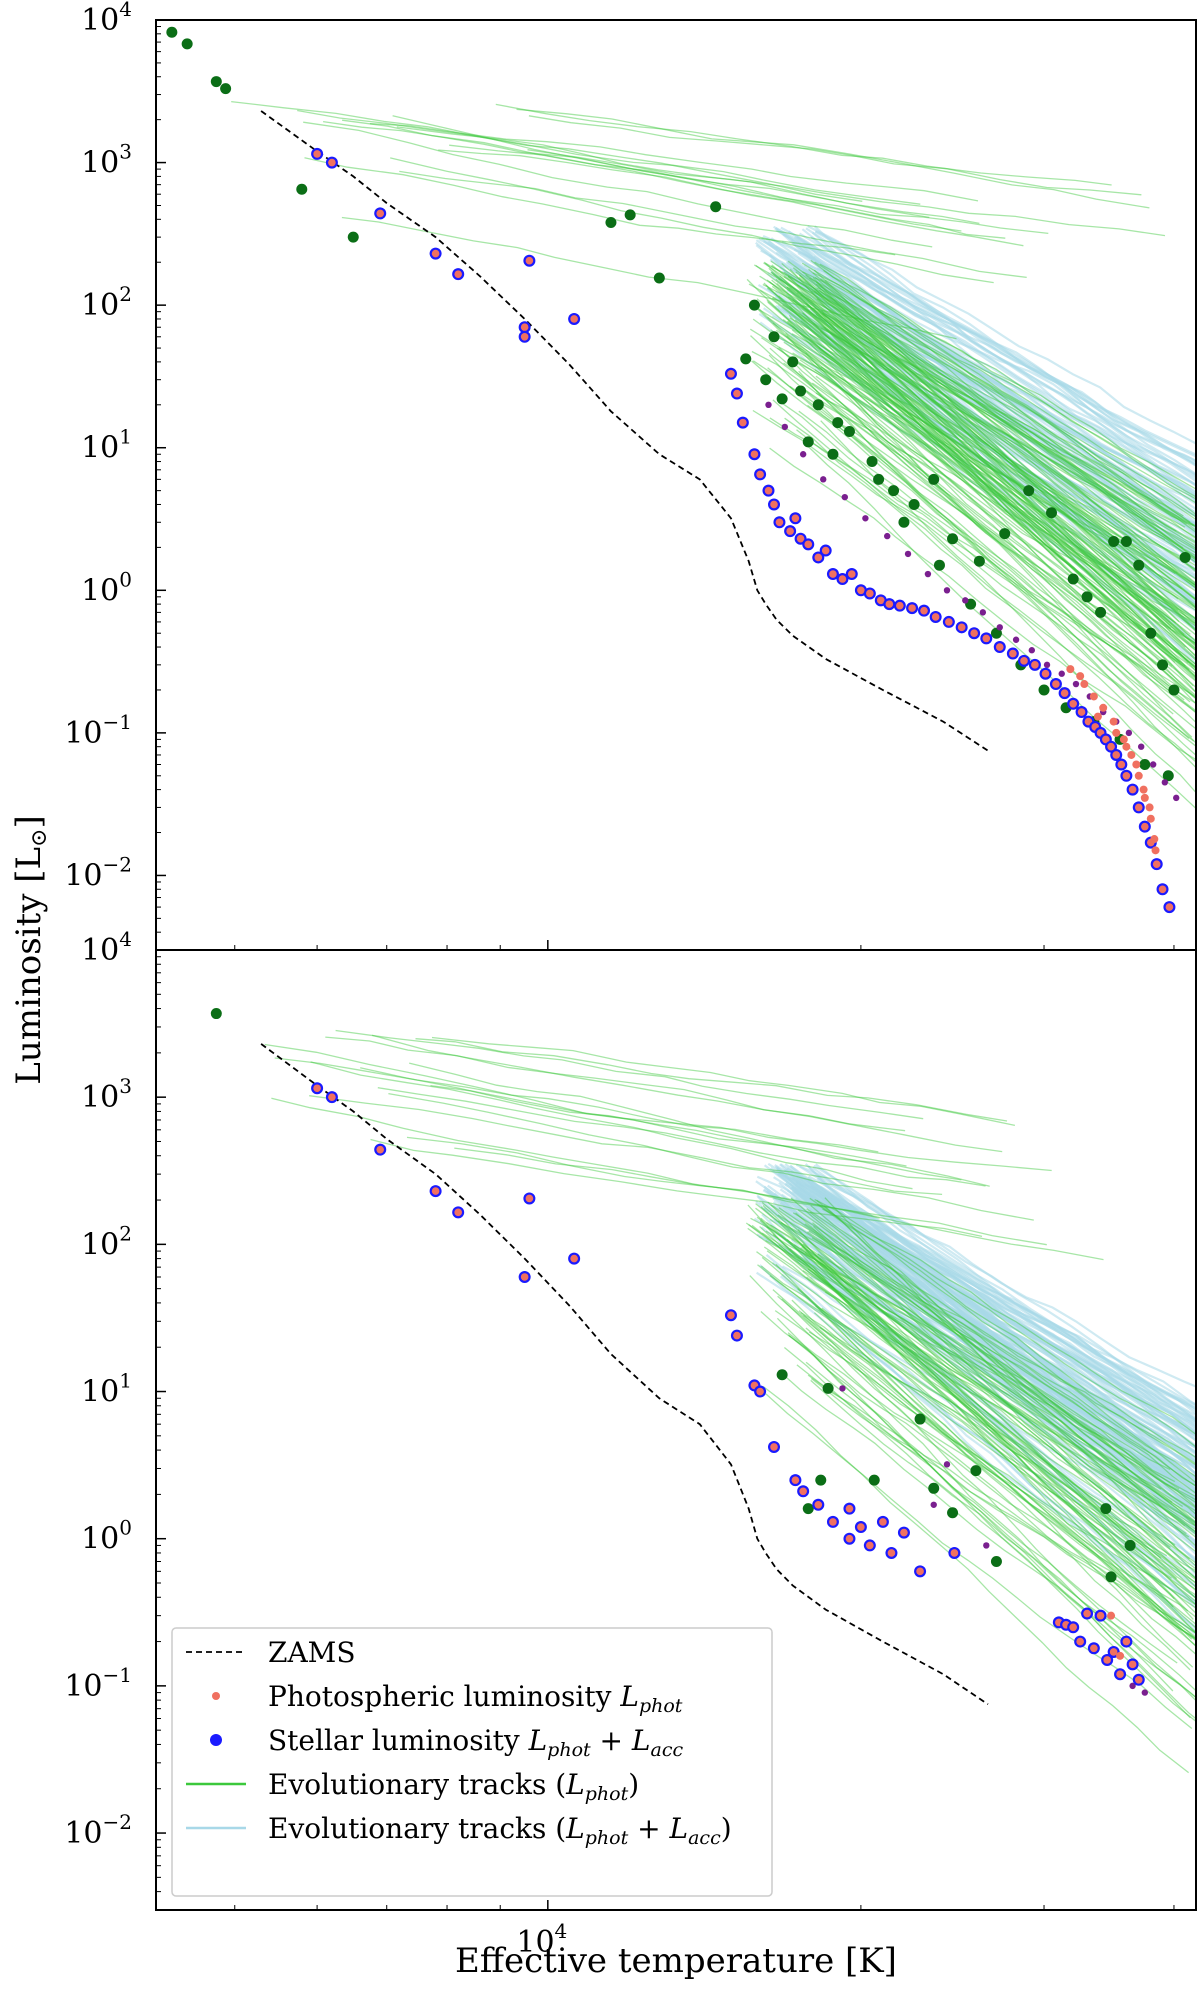 The image size is (1200, 1990). Describe the element at coordinates (312, 1652) in the screenshot. I see `legend-zams-label: ZAMS` at that location.